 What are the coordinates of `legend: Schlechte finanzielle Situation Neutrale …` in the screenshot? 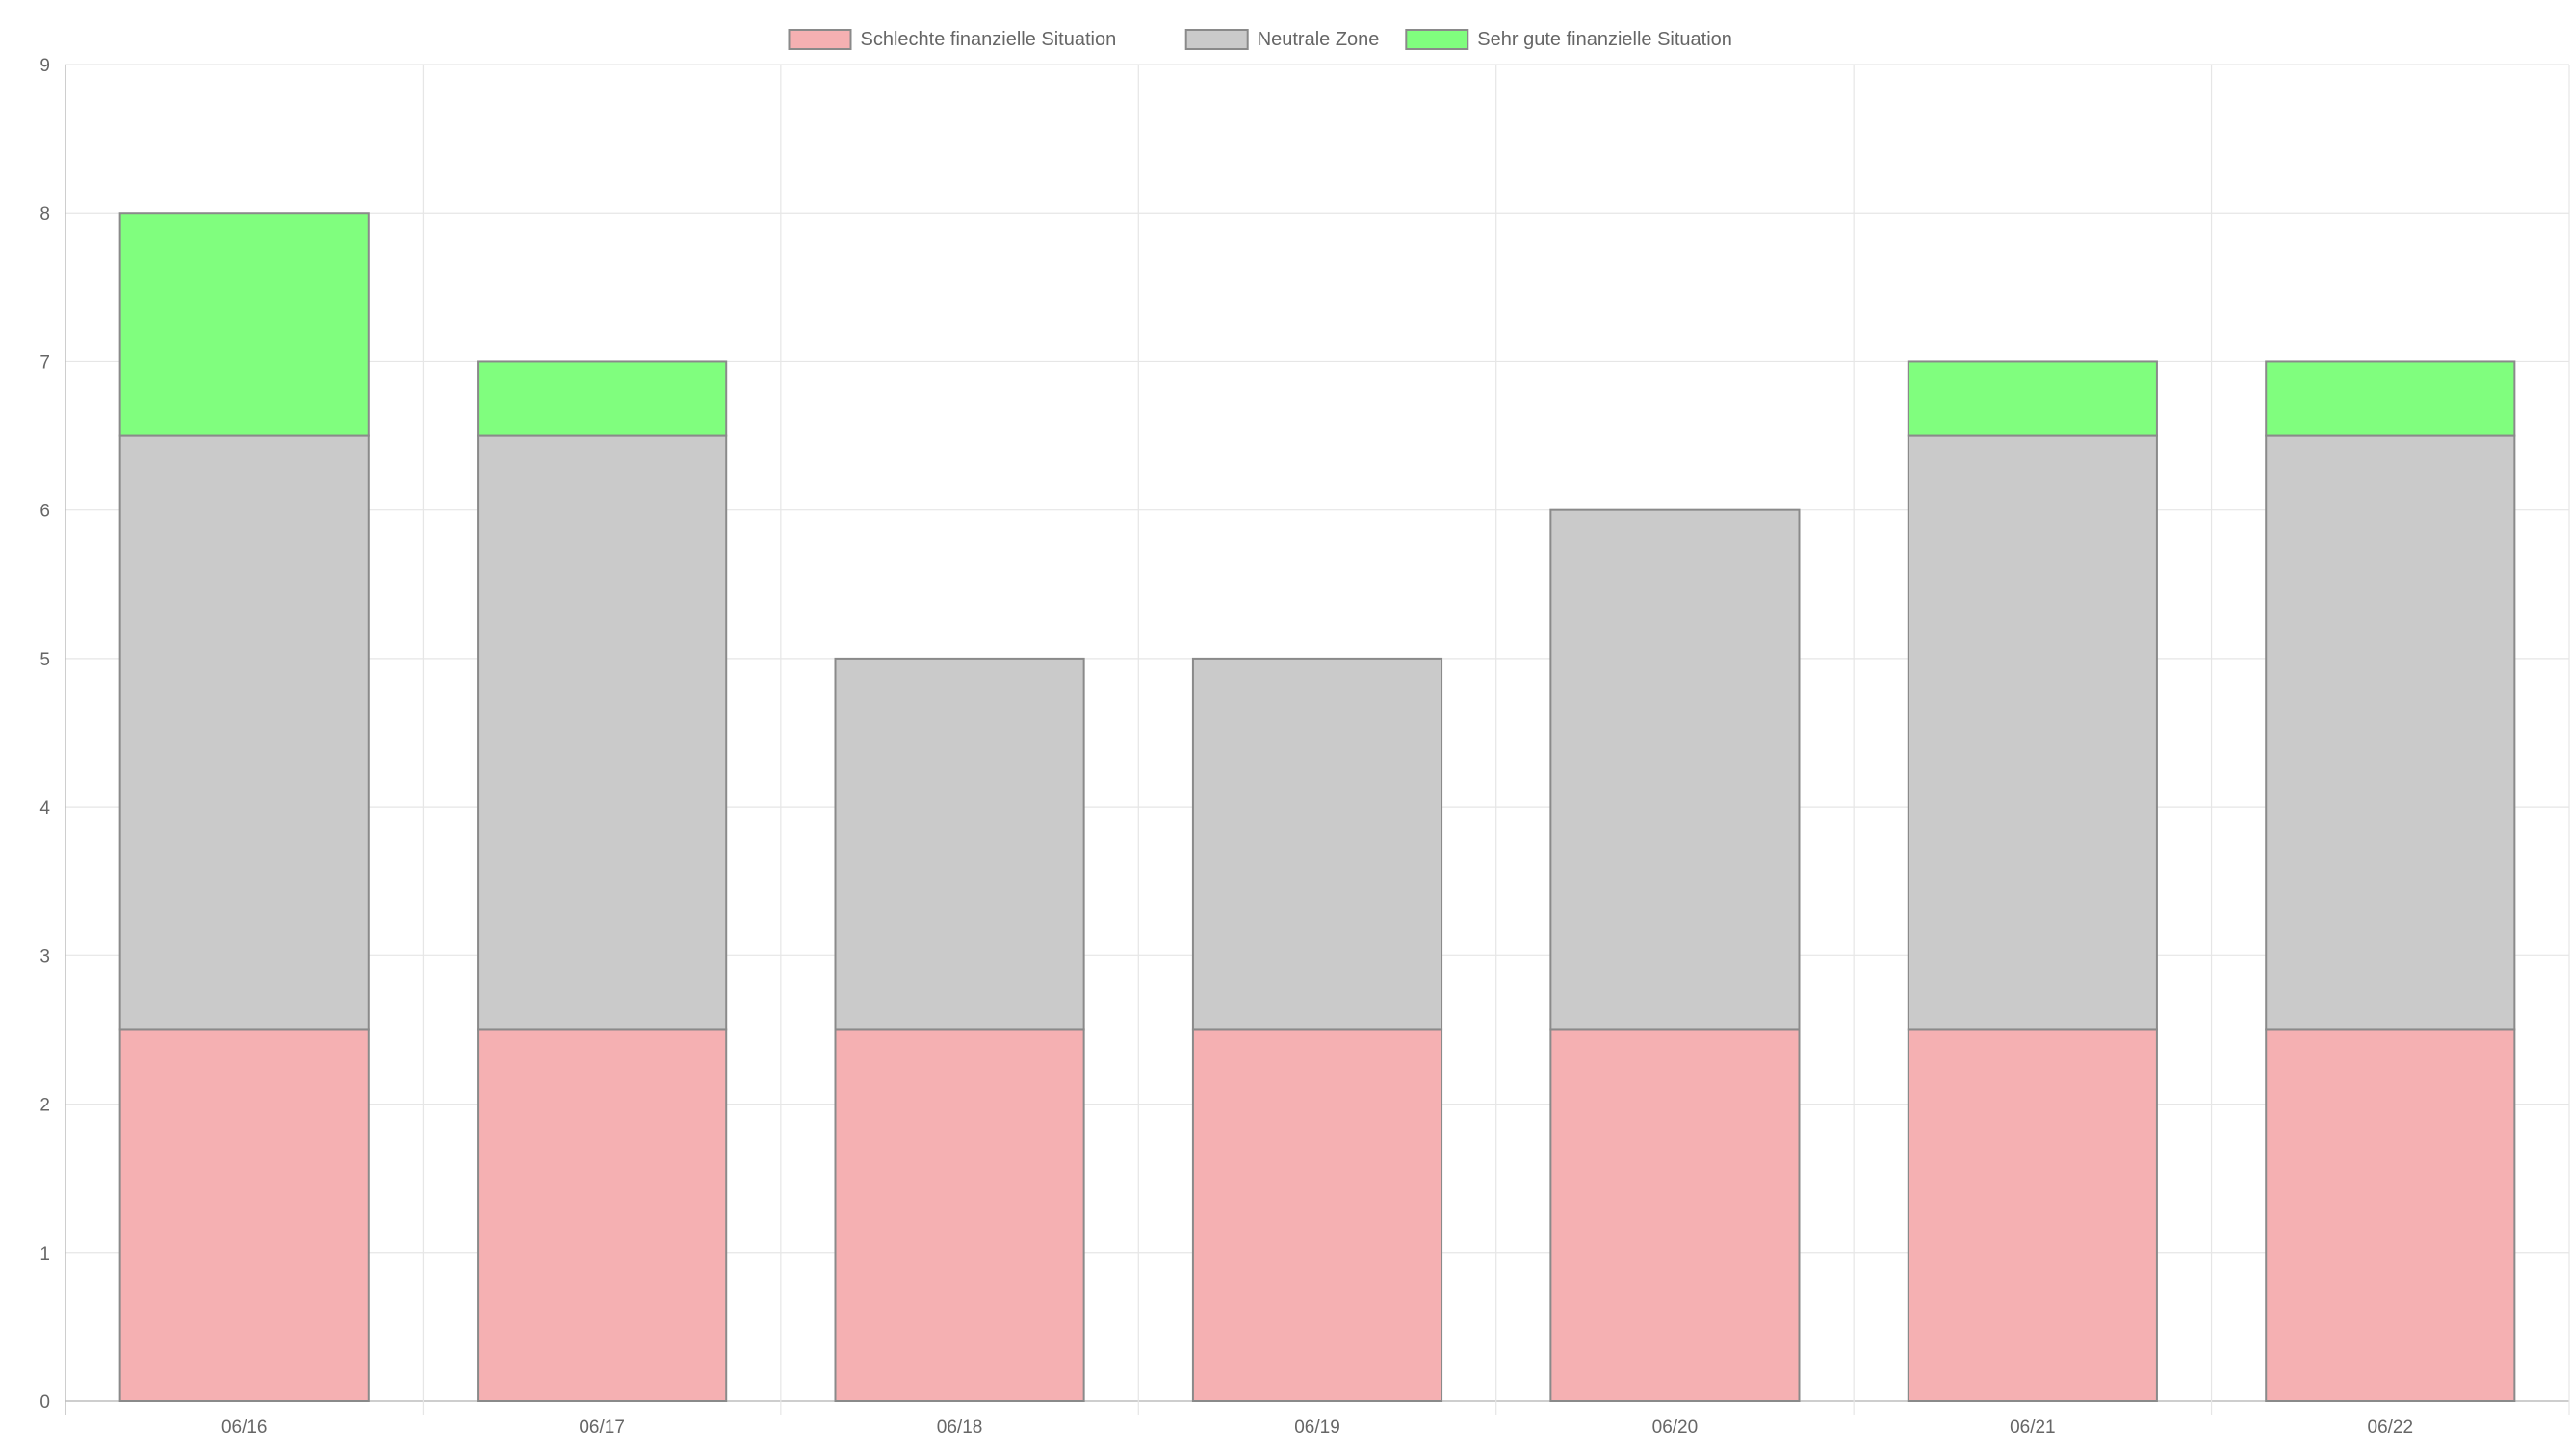 It's located at (1260, 39).